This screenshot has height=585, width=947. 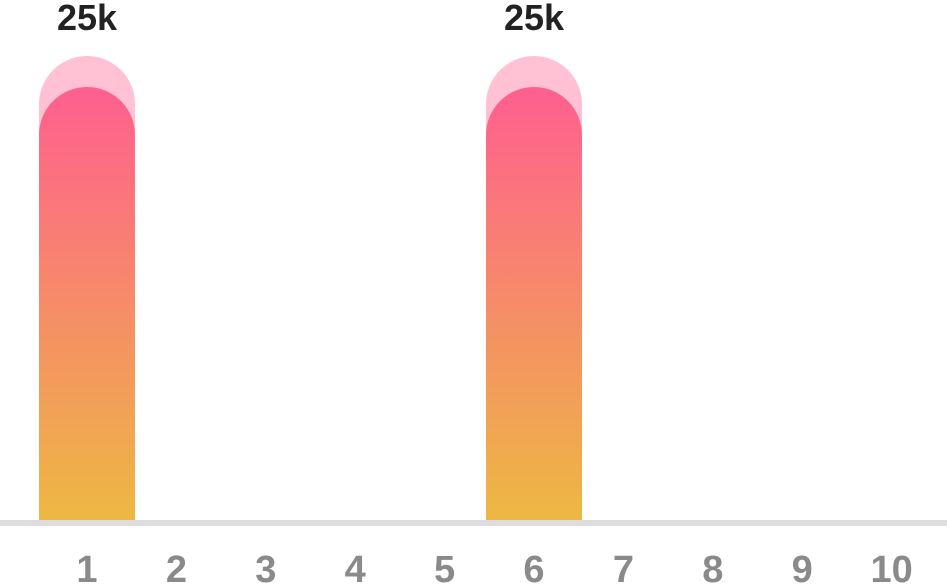 What do you see at coordinates (891, 567) in the screenshot?
I see `x-tick-label: 10` at bounding box center [891, 567].